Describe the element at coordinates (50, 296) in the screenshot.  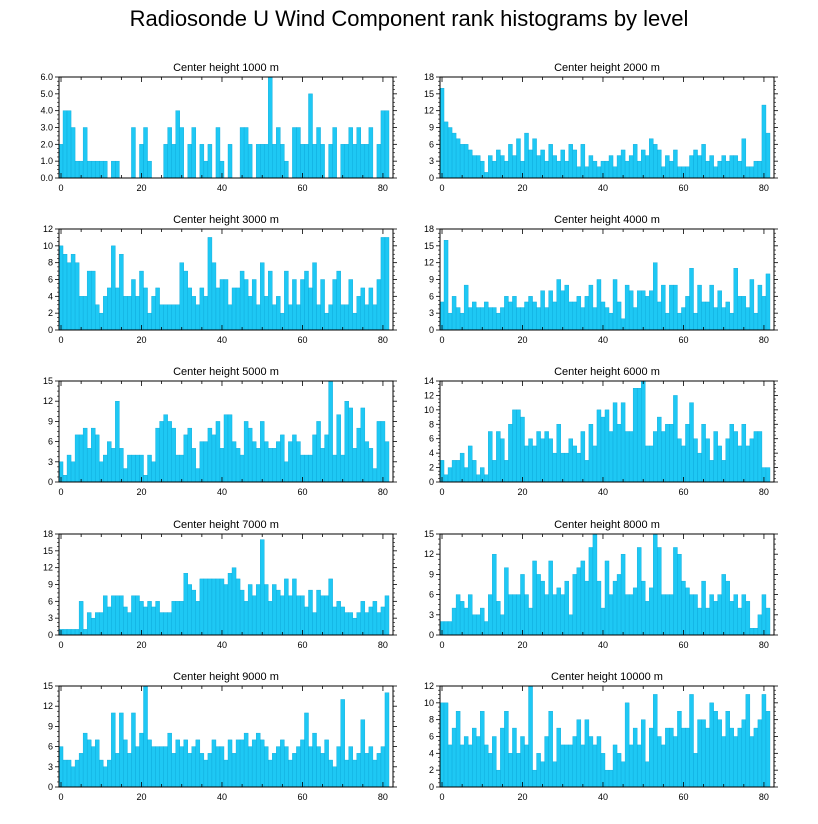
I see `y-tick-label: 4` at that location.